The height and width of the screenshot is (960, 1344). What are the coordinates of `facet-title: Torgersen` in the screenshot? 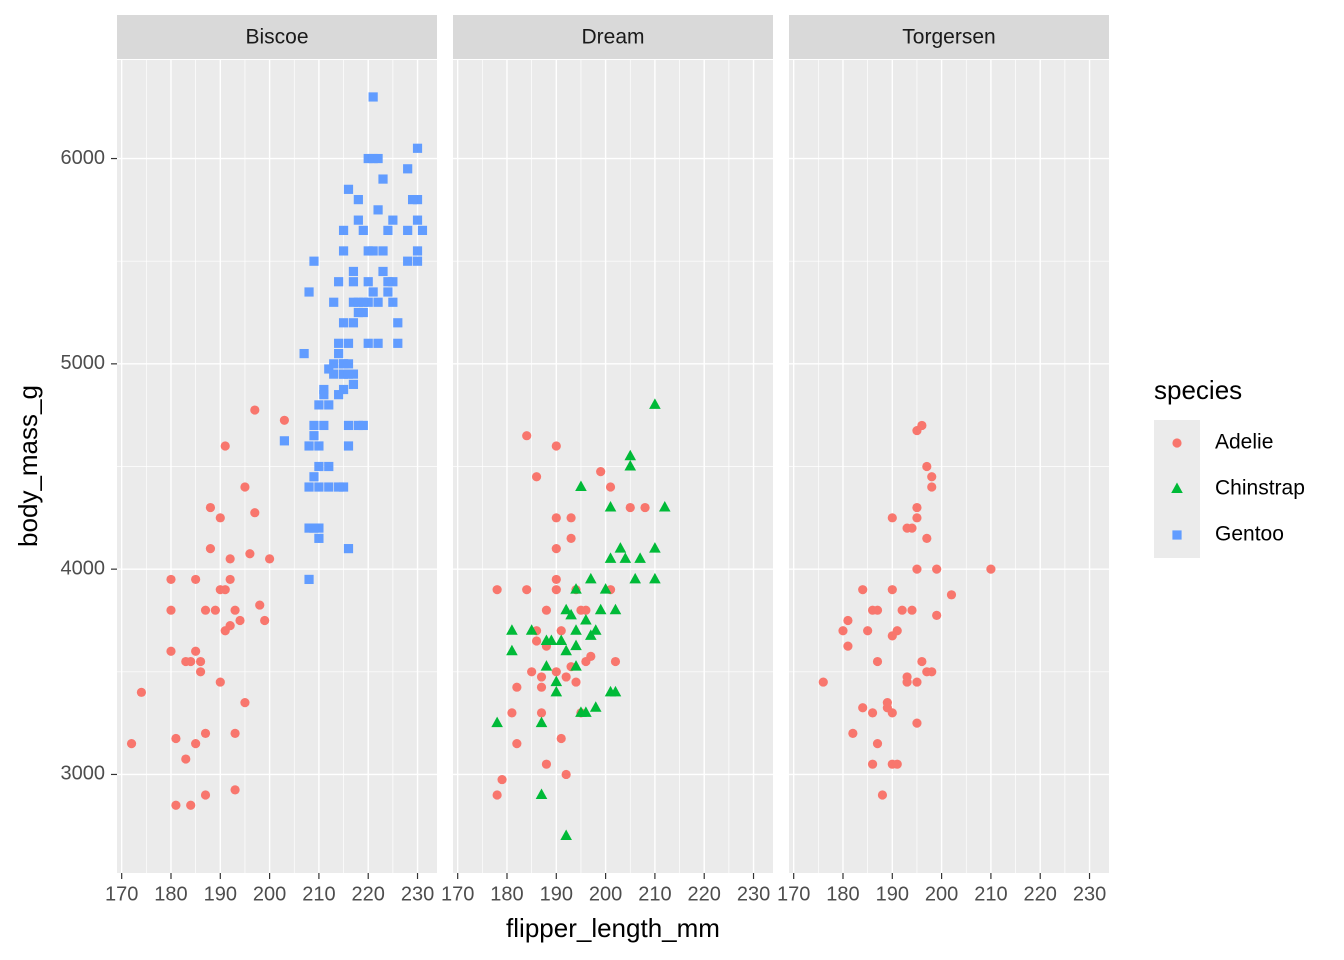 It's located at (948, 37).